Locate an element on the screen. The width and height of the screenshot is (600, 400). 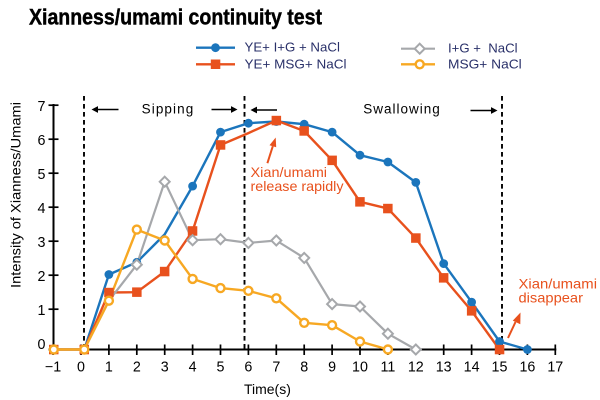
svg-text: 10 is located at coordinates (360, 368).